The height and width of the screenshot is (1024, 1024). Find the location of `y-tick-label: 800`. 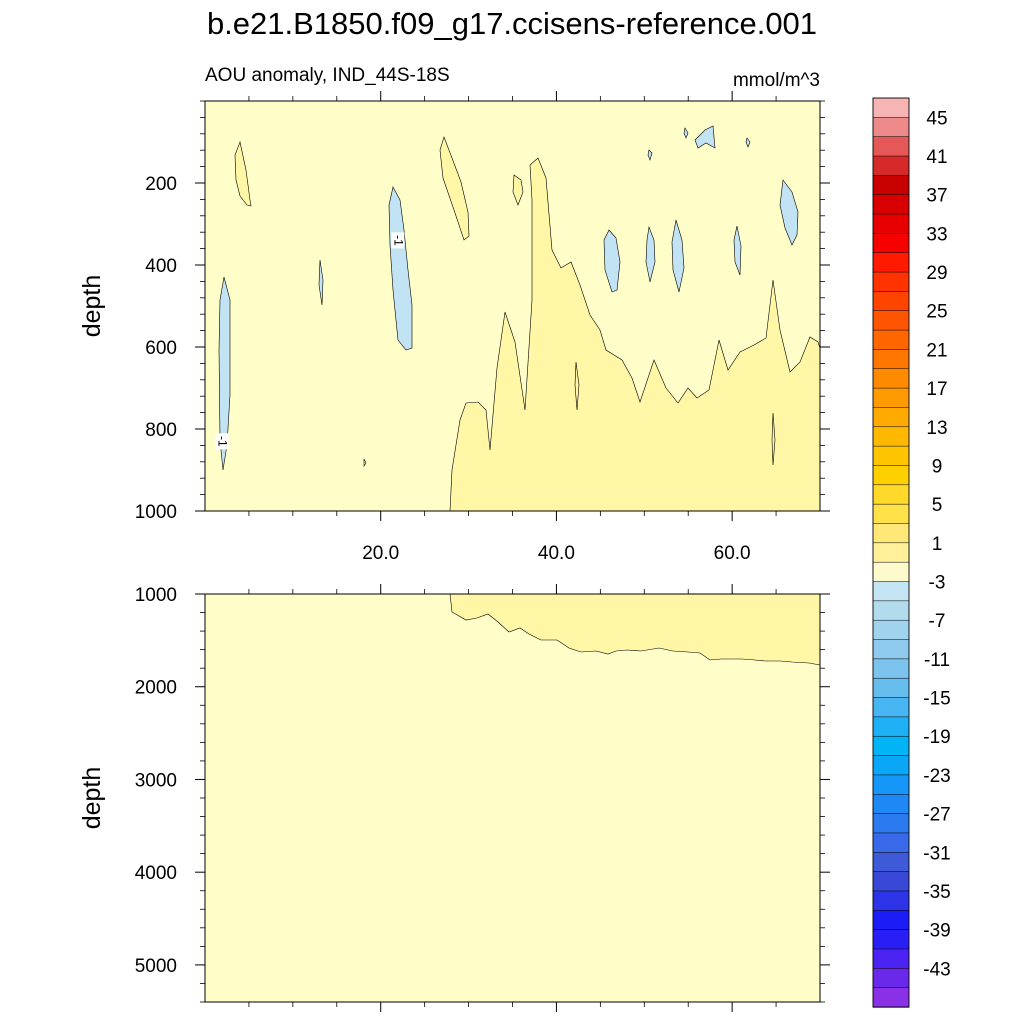

y-tick-label: 800 is located at coordinates (161, 430).